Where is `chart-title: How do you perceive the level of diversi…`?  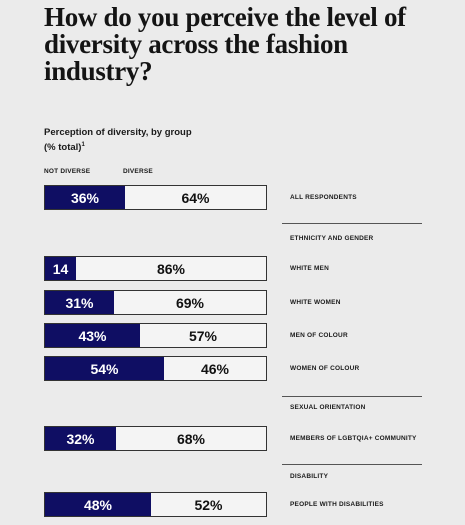
chart-title: How do you perceive the level of diversi… is located at coordinates (225, 44).